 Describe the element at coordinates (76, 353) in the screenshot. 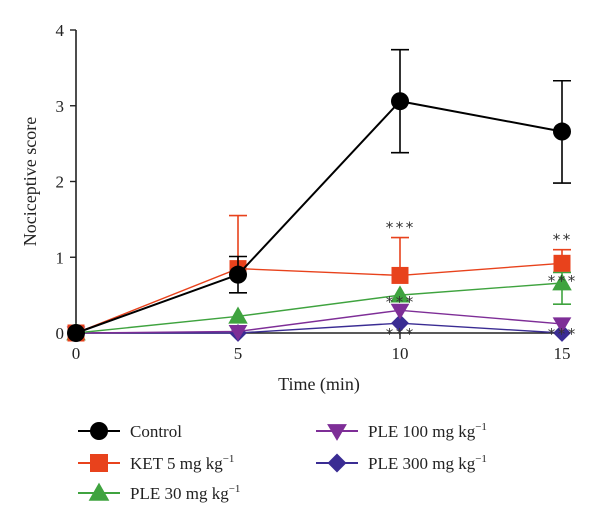

I see `x-tick-label: 0` at that location.